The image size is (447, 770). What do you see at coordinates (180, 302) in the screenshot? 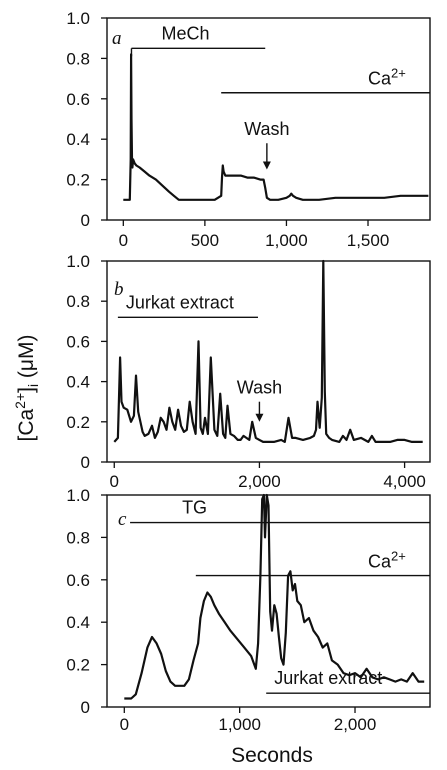
I see `treatment-bar-label: Jurkat extract` at bounding box center [180, 302].